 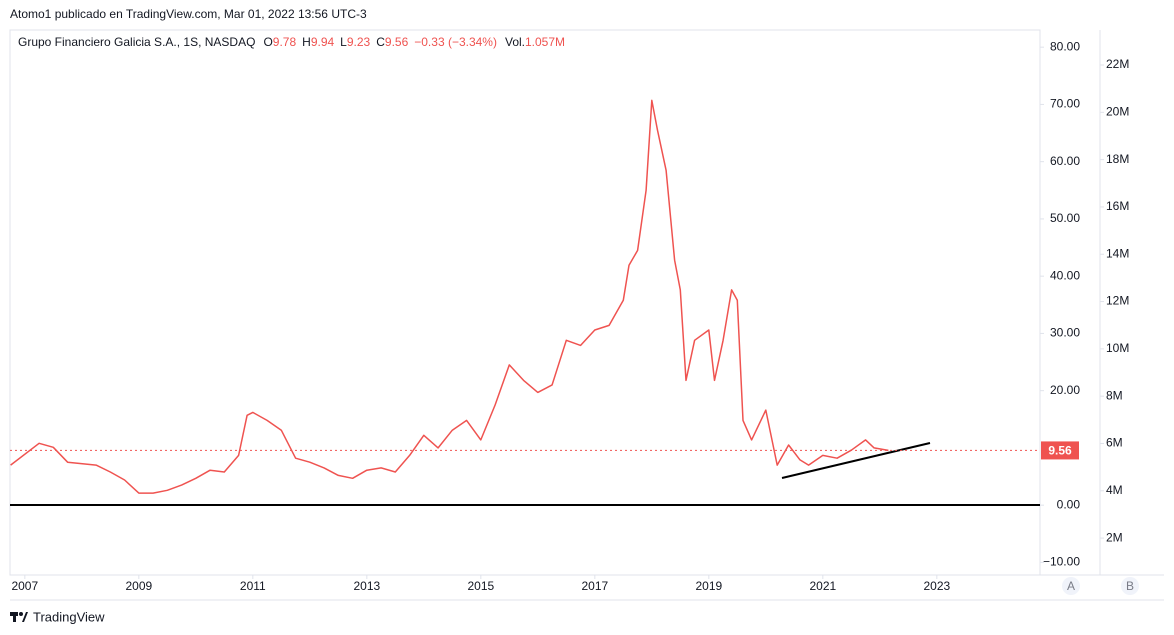 I want to click on ohlc-label: H, so click(x=306, y=42).